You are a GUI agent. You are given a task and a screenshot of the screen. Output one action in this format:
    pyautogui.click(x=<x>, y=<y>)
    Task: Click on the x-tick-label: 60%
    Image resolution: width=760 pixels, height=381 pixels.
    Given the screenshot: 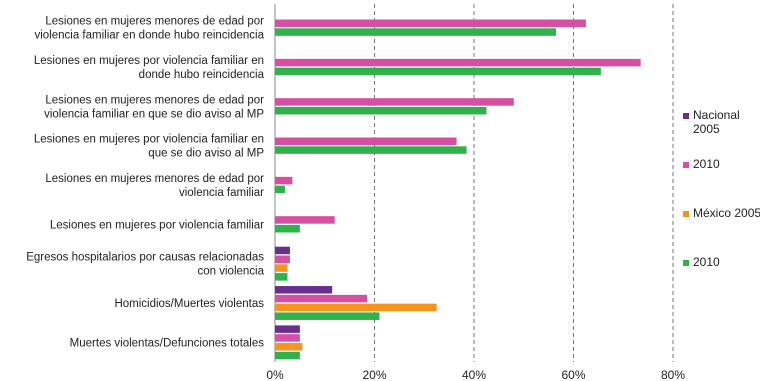 What is the action you would take?
    pyautogui.click(x=573, y=374)
    